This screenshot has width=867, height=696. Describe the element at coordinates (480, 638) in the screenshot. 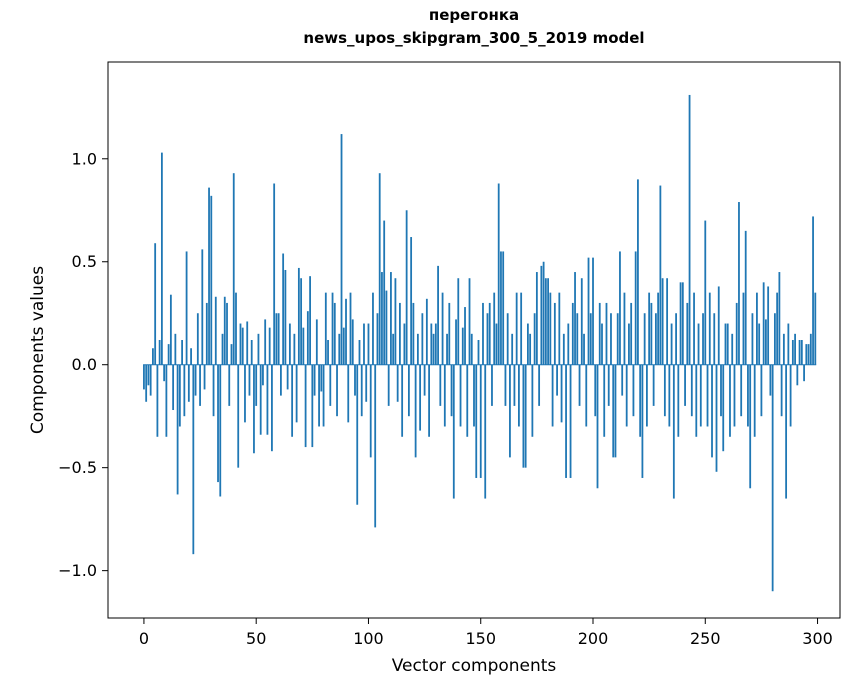

I see `x-tick-label: 150` at that location.